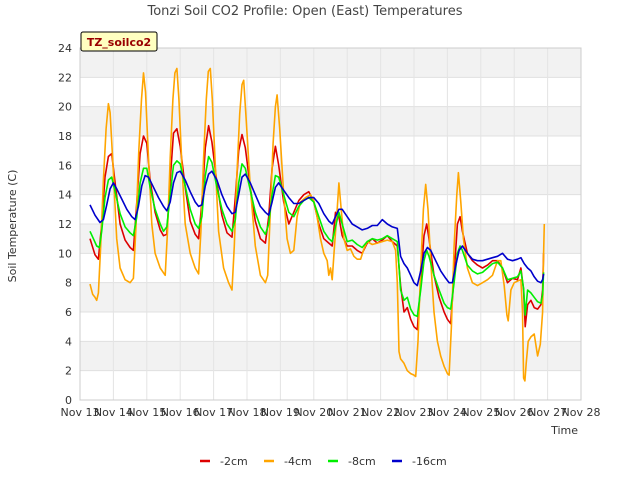  Describe the element at coordinates (65, 195) in the screenshot. I see `y-tick-label: 14` at that location.